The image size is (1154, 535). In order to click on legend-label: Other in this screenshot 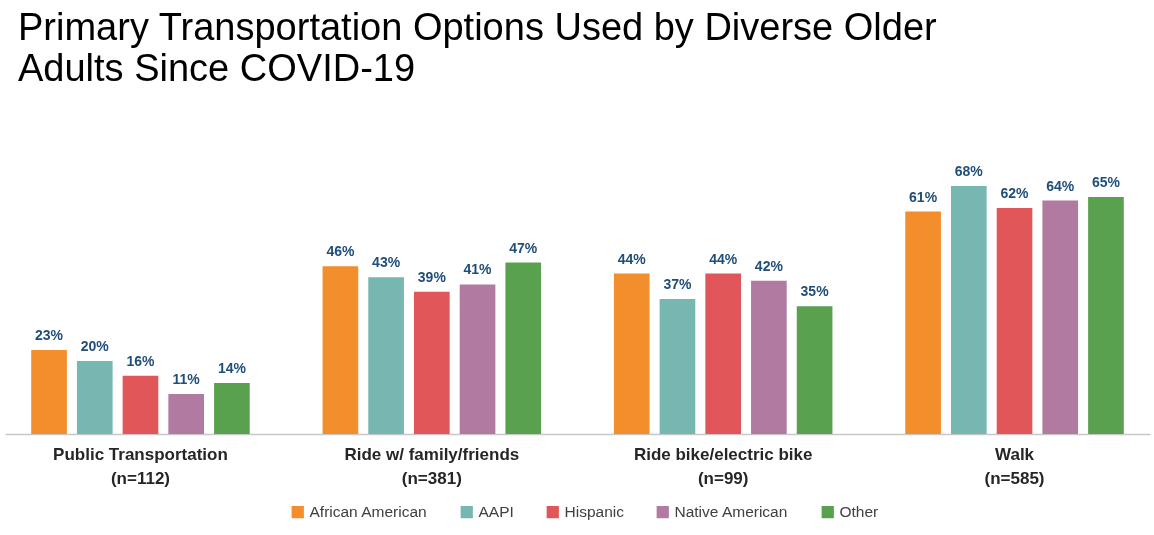, I will do `click(859, 512)`.